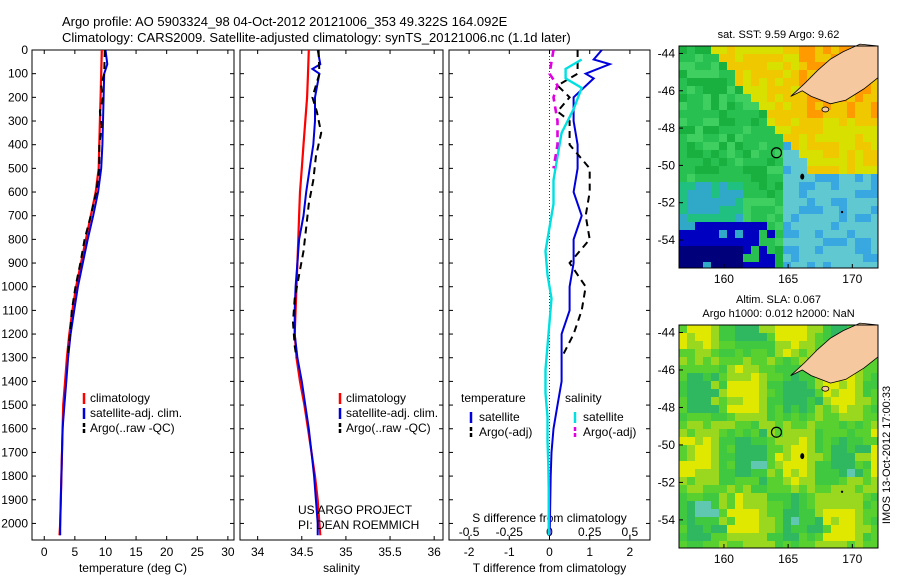 The height and width of the screenshot is (580, 900). Describe the element at coordinates (376, 398) in the screenshot. I see `legend-label: climatology` at that location.